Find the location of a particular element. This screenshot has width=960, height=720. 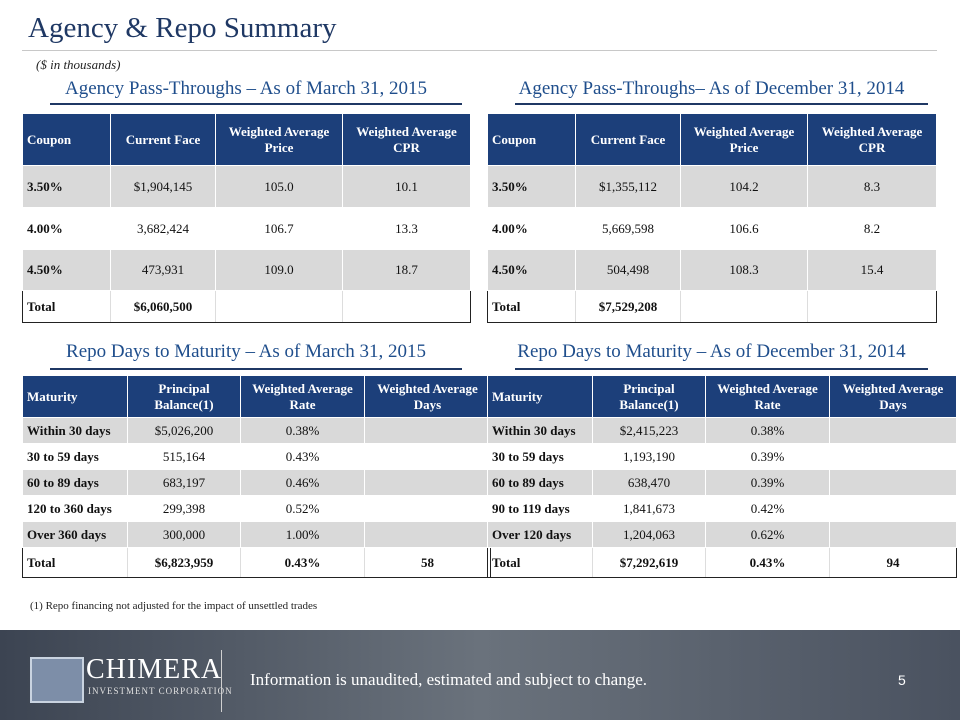

cell: 4.50% is located at coordinates (66, 270).